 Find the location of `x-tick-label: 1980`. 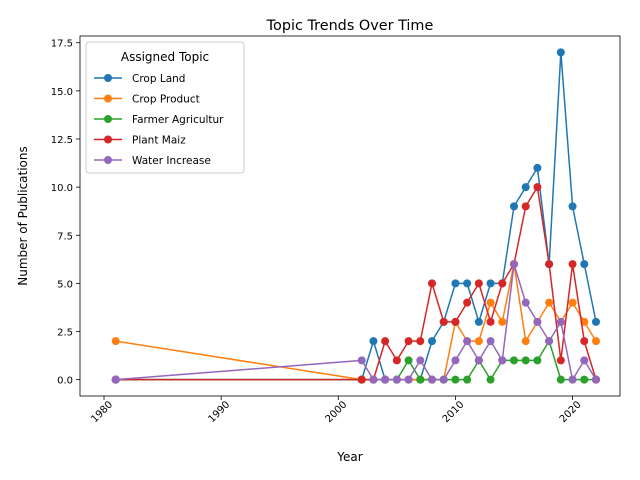

x-tick-label: 1980 is located at coordinates (102, 412).